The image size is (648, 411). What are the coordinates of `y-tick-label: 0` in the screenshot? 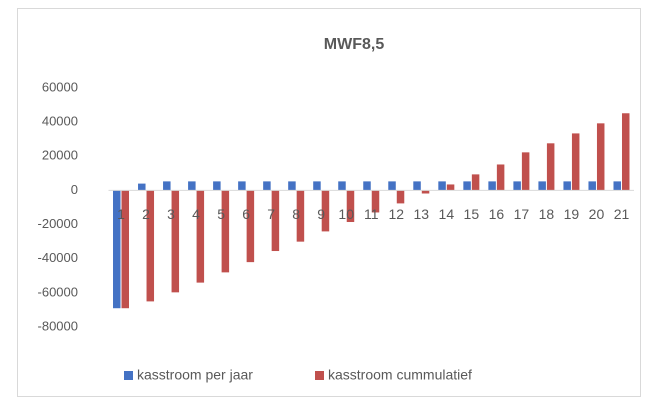 It's located at (74, 189).